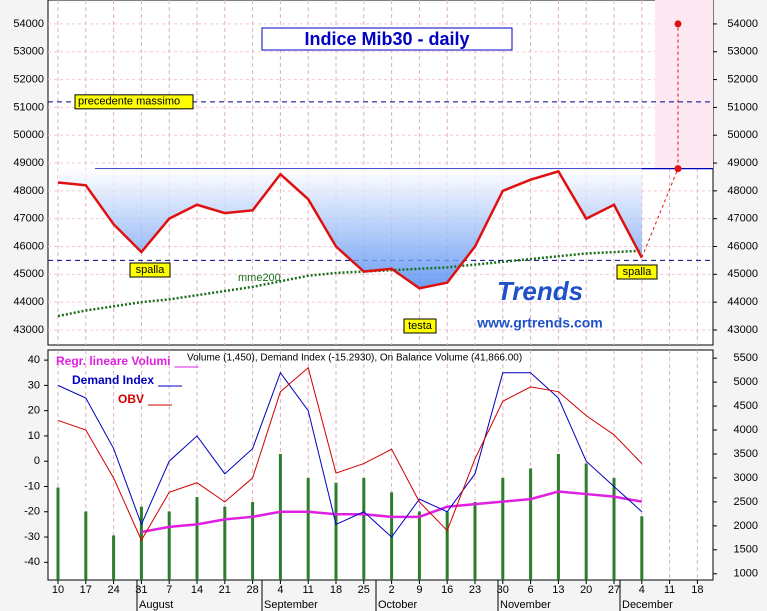 The width and height of the screenshot is (767, 611). What do you see at coordinates (113, 380) in the screenshot?
I see `legend-label: Demand Index` at bounding box center [113, 380].